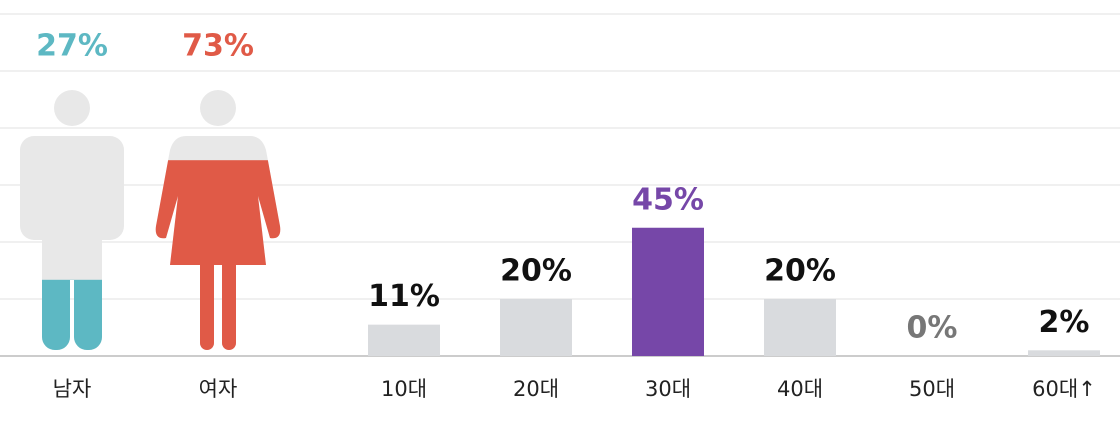 This screenshot has height=428, width=1120. I want to click on value-label: 11%, so click(404, 296).